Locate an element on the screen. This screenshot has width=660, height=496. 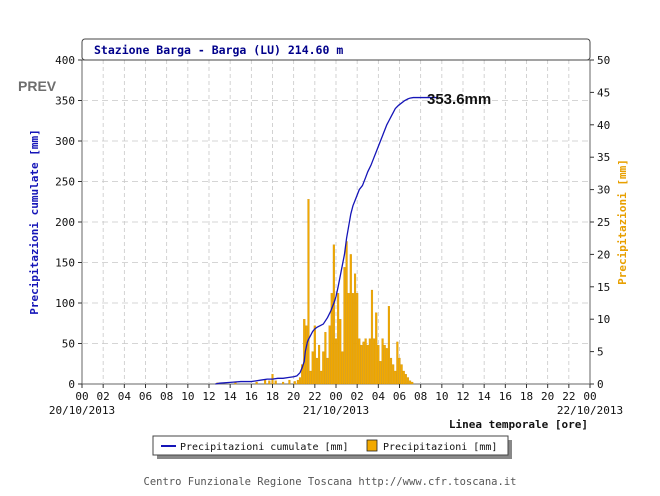
x-date-label: 21/10/2013 is located at coordinates (336, 410).